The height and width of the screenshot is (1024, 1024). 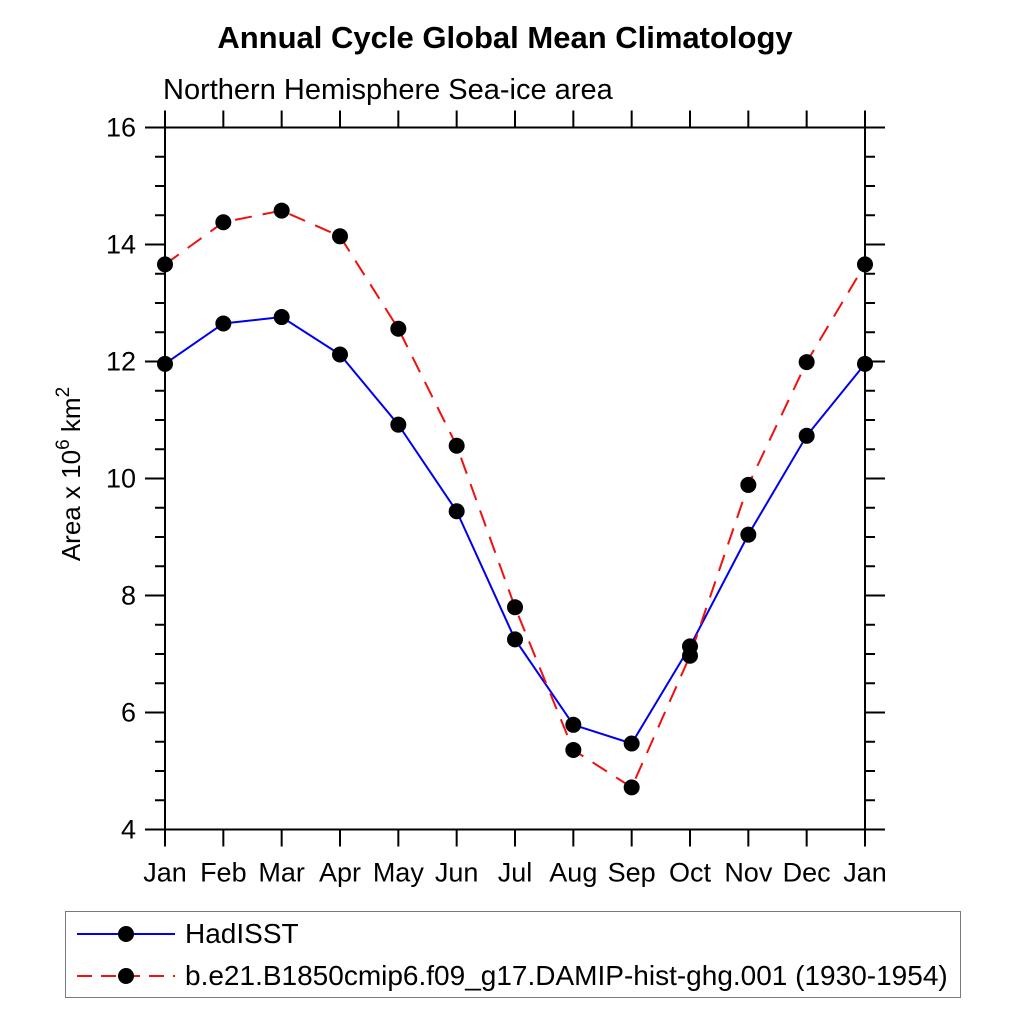 I want to click on chart-title: Annual Cycle Global Mean Climatology, so click(x=505, y=37).